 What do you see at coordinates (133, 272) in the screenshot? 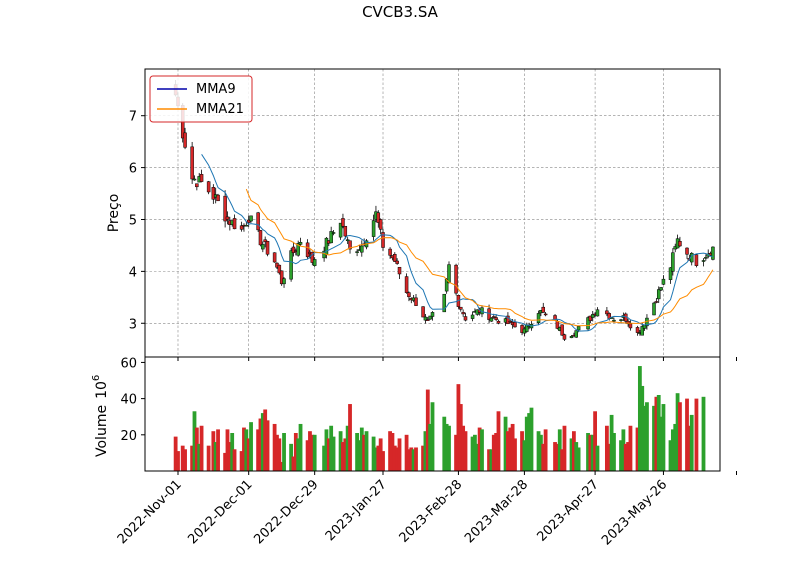
I see `price-tick-label: 4` at bounding box center [133, 272].